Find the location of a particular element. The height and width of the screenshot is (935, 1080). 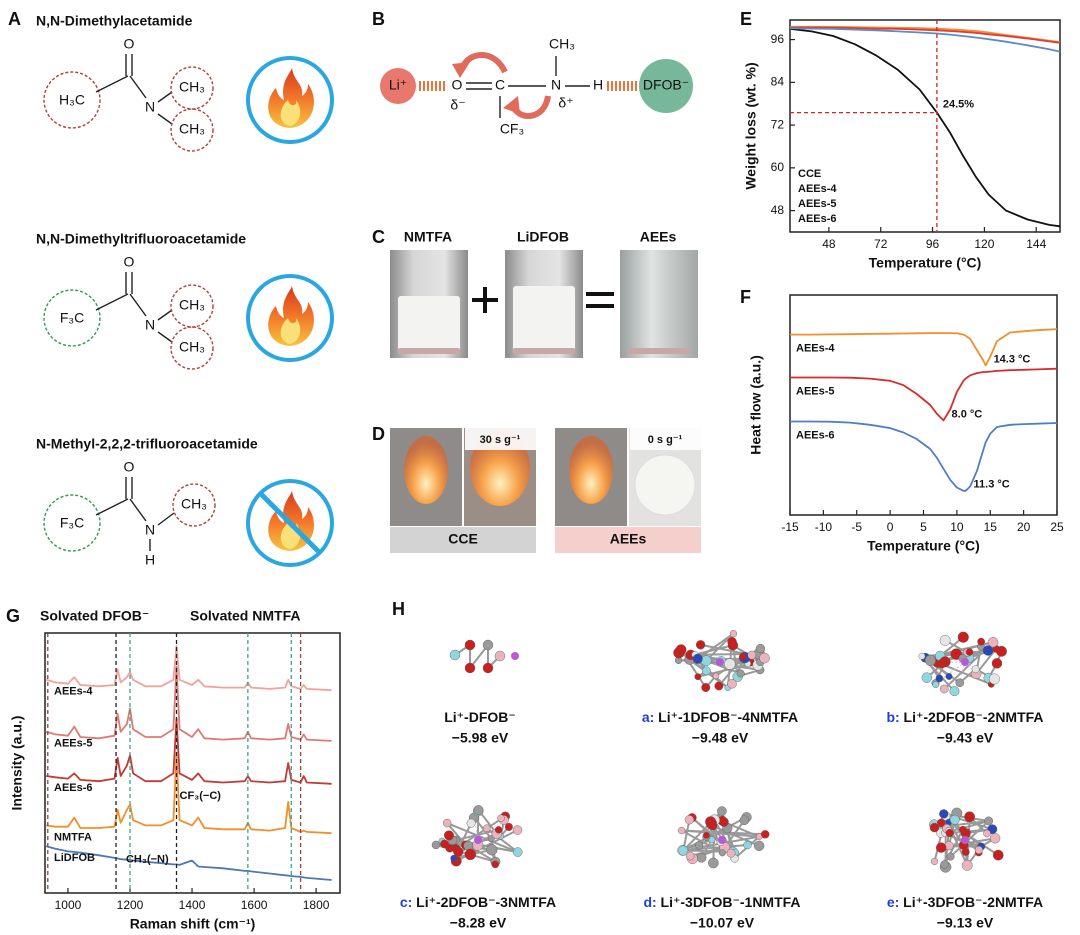

partial-charge: δ⁺ is located at coordinates (565, 103).